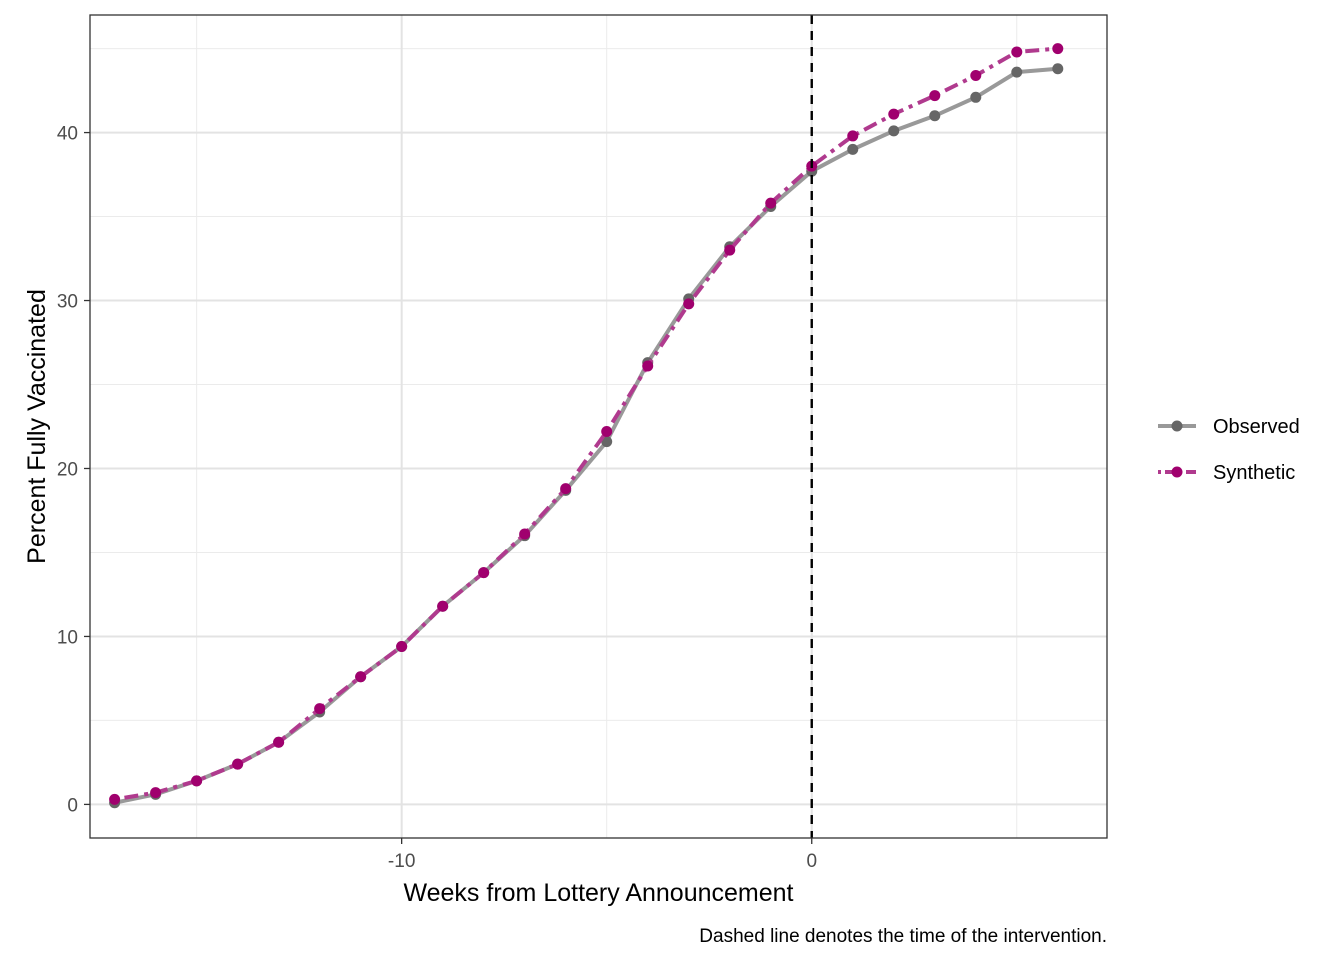 The image size is (1344, 960). Describe the element at coordinates (1254, 473) in the screenshot. I see `legend-label: Synthetic` at that location.